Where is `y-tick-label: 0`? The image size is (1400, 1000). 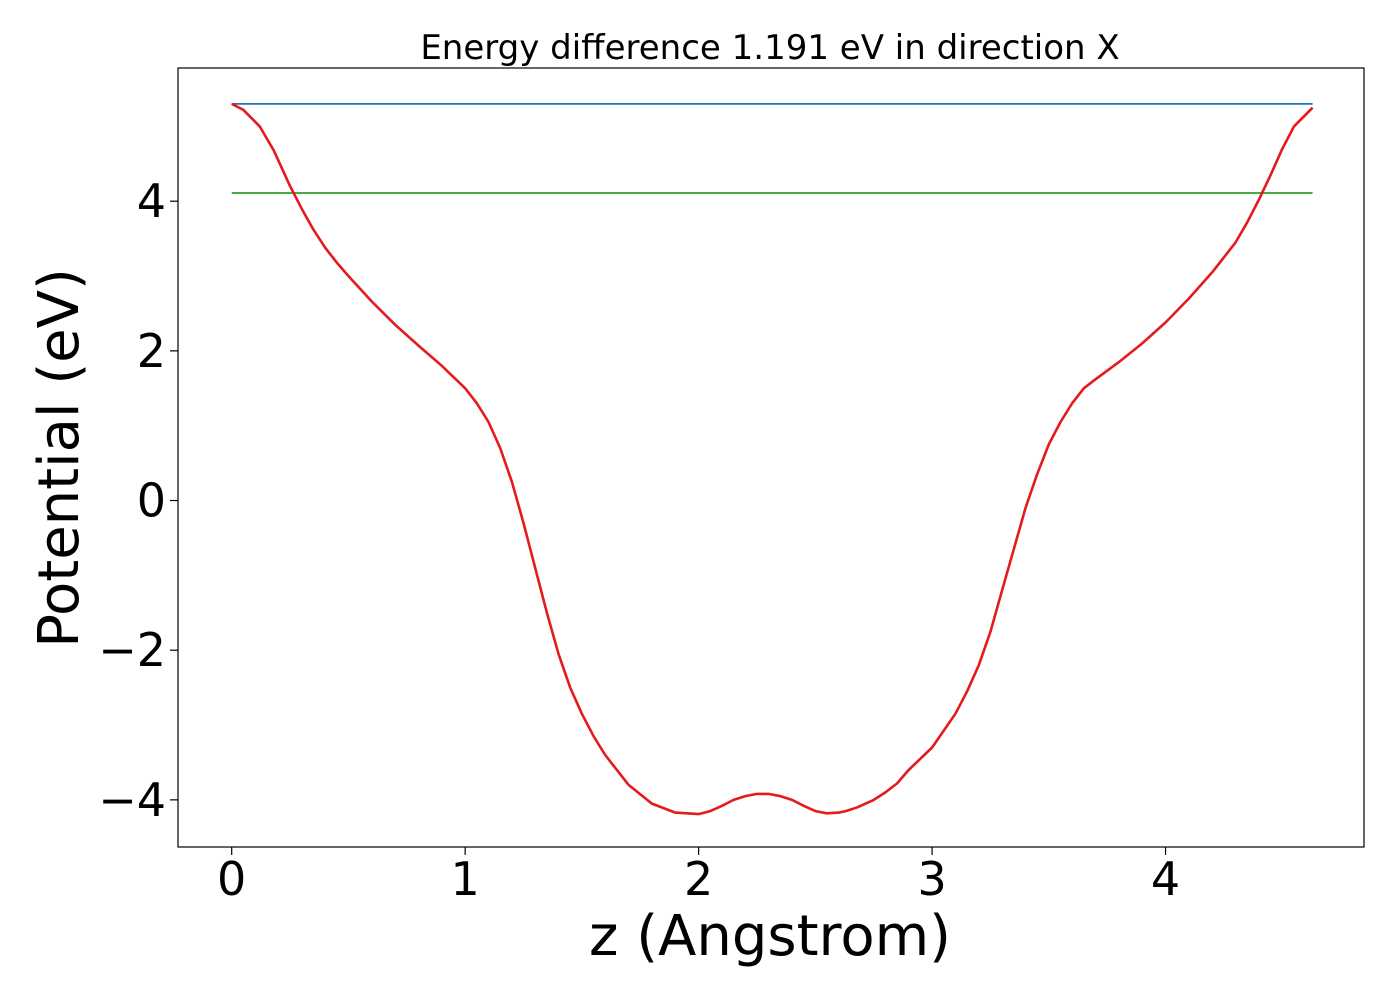 y-tick-label: 0 is located at coordinates (151, 501).